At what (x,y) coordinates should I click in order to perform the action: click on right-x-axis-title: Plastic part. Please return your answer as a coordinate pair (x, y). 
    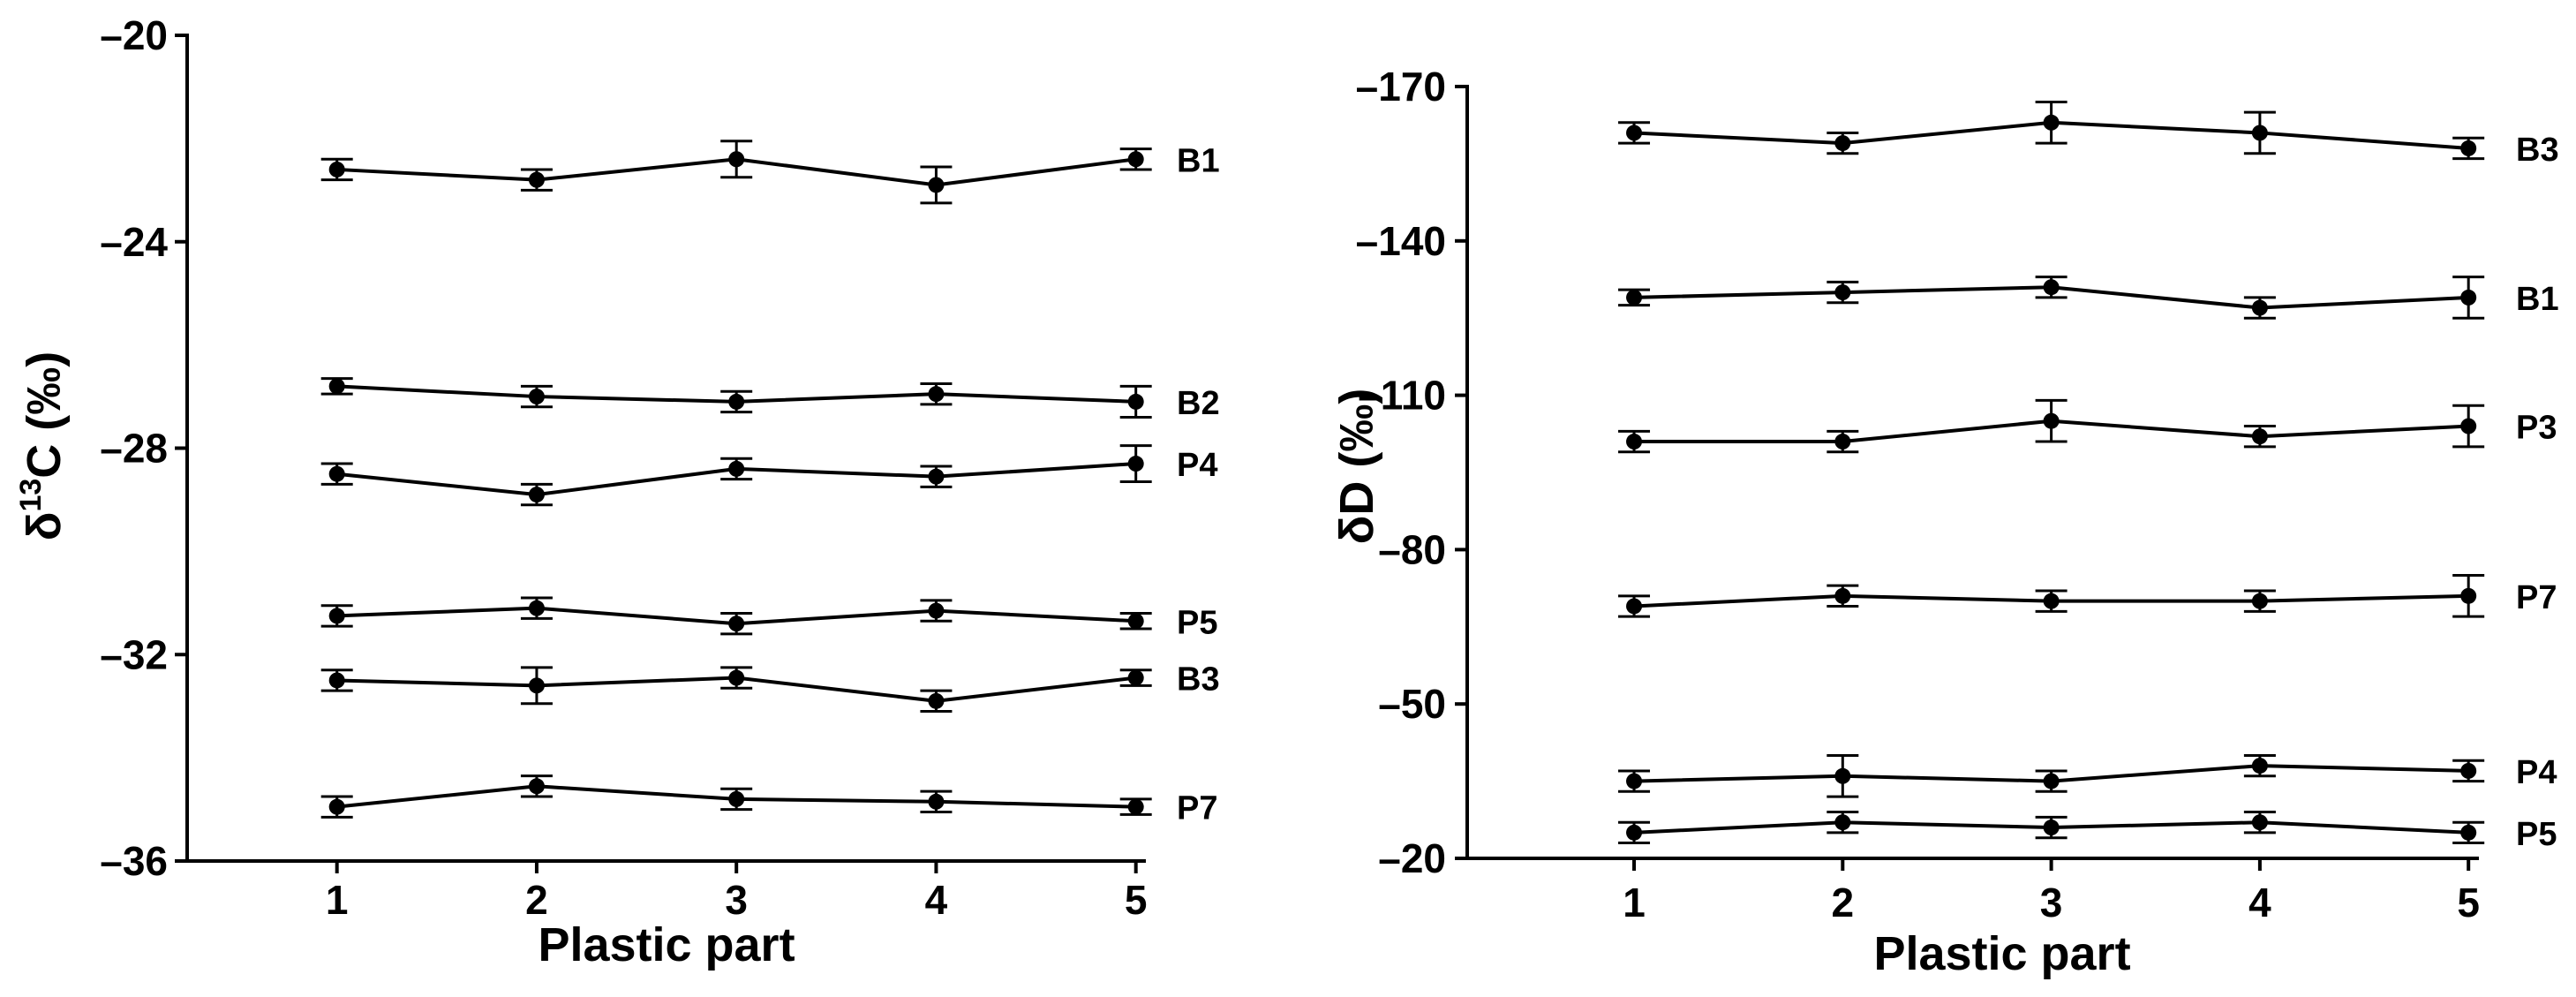
    Looking at the image, I should click on (2002, 954).